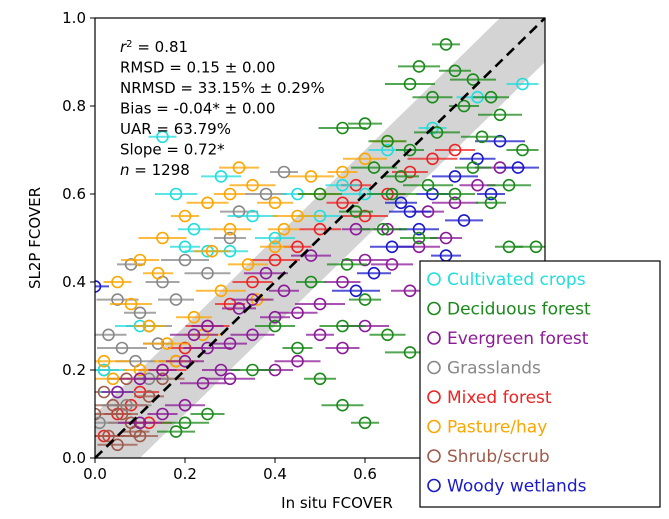 This screenshot has width=669, height=519. What do you see at coordinates (519, 310) in the screenshot?
I see `legend-label: Deciduous forest` at bounding box center [519, 310].